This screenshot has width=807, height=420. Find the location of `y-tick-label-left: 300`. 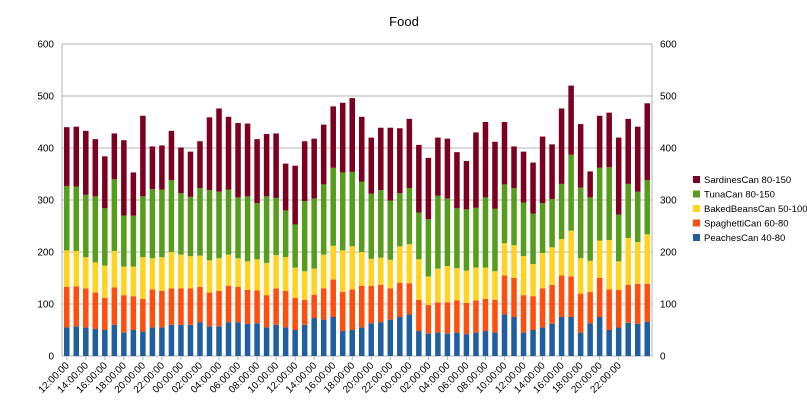

y-tick-label-left: 300 is located at coordinates (45, 201).